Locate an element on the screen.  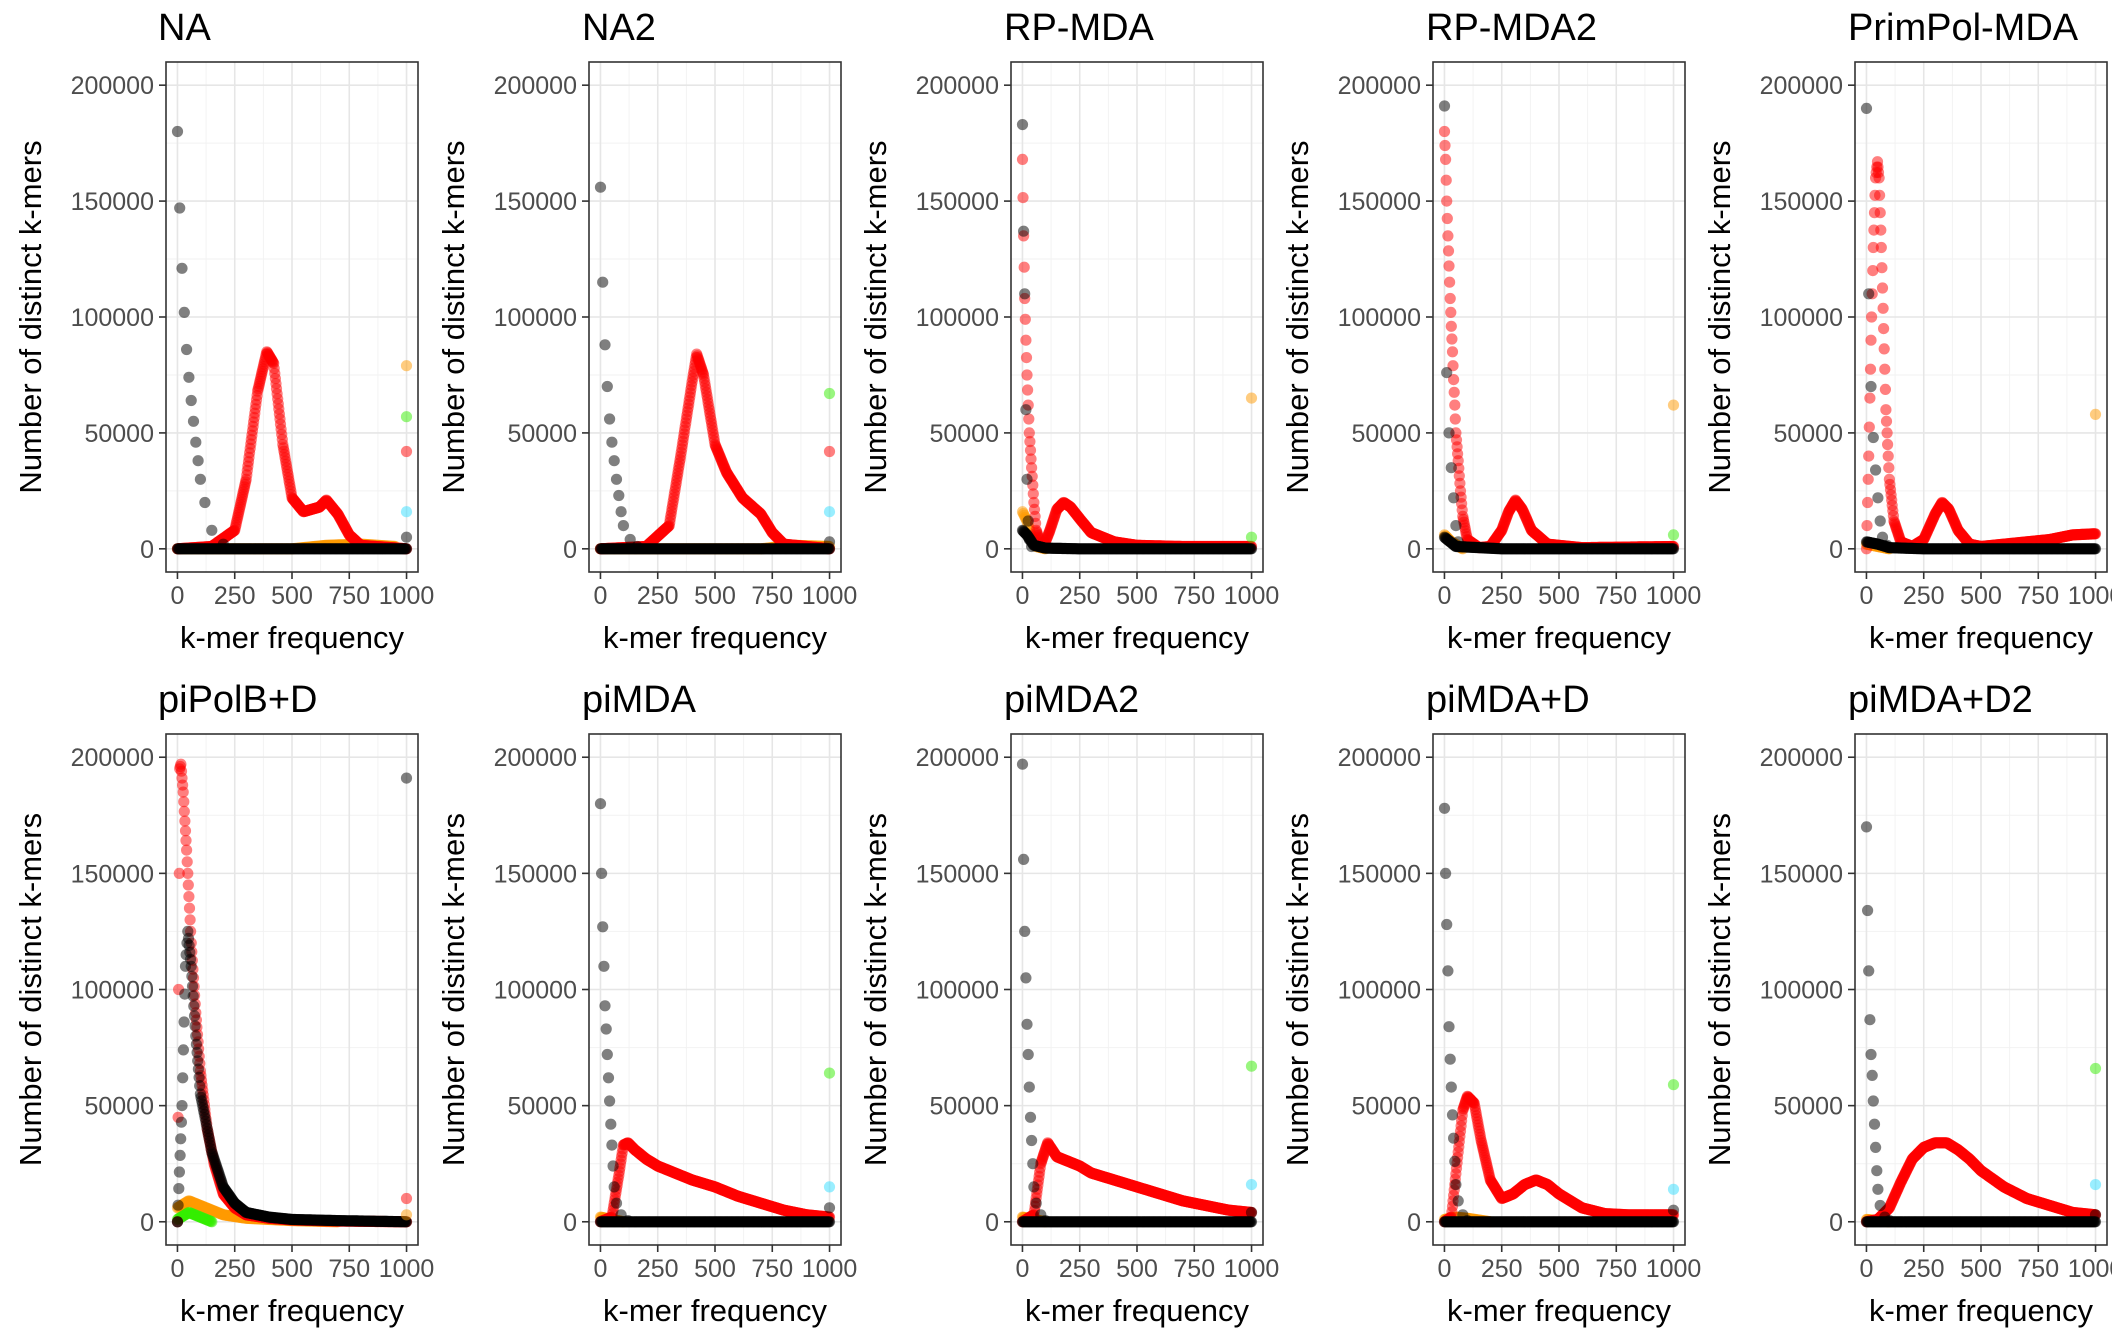
green-point is located at coordinates (212, 1222).